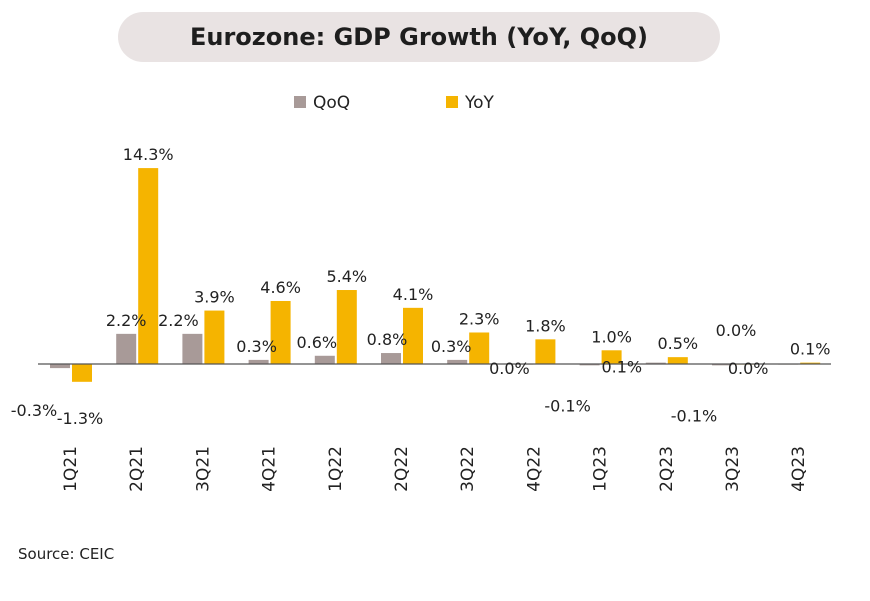 The width and height of the screenshot is (870, 601). Describe the element at coordinates (324, 359) in the screenshot. I see `bar-qoq-1q22` at that location.